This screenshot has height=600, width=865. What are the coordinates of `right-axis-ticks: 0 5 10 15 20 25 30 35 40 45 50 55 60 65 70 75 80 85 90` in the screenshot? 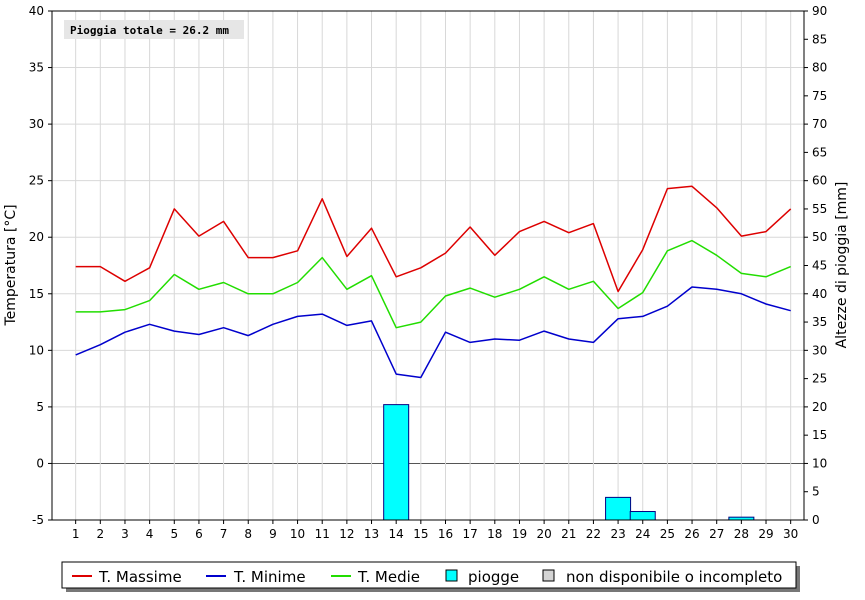 It's located at (815, 265).